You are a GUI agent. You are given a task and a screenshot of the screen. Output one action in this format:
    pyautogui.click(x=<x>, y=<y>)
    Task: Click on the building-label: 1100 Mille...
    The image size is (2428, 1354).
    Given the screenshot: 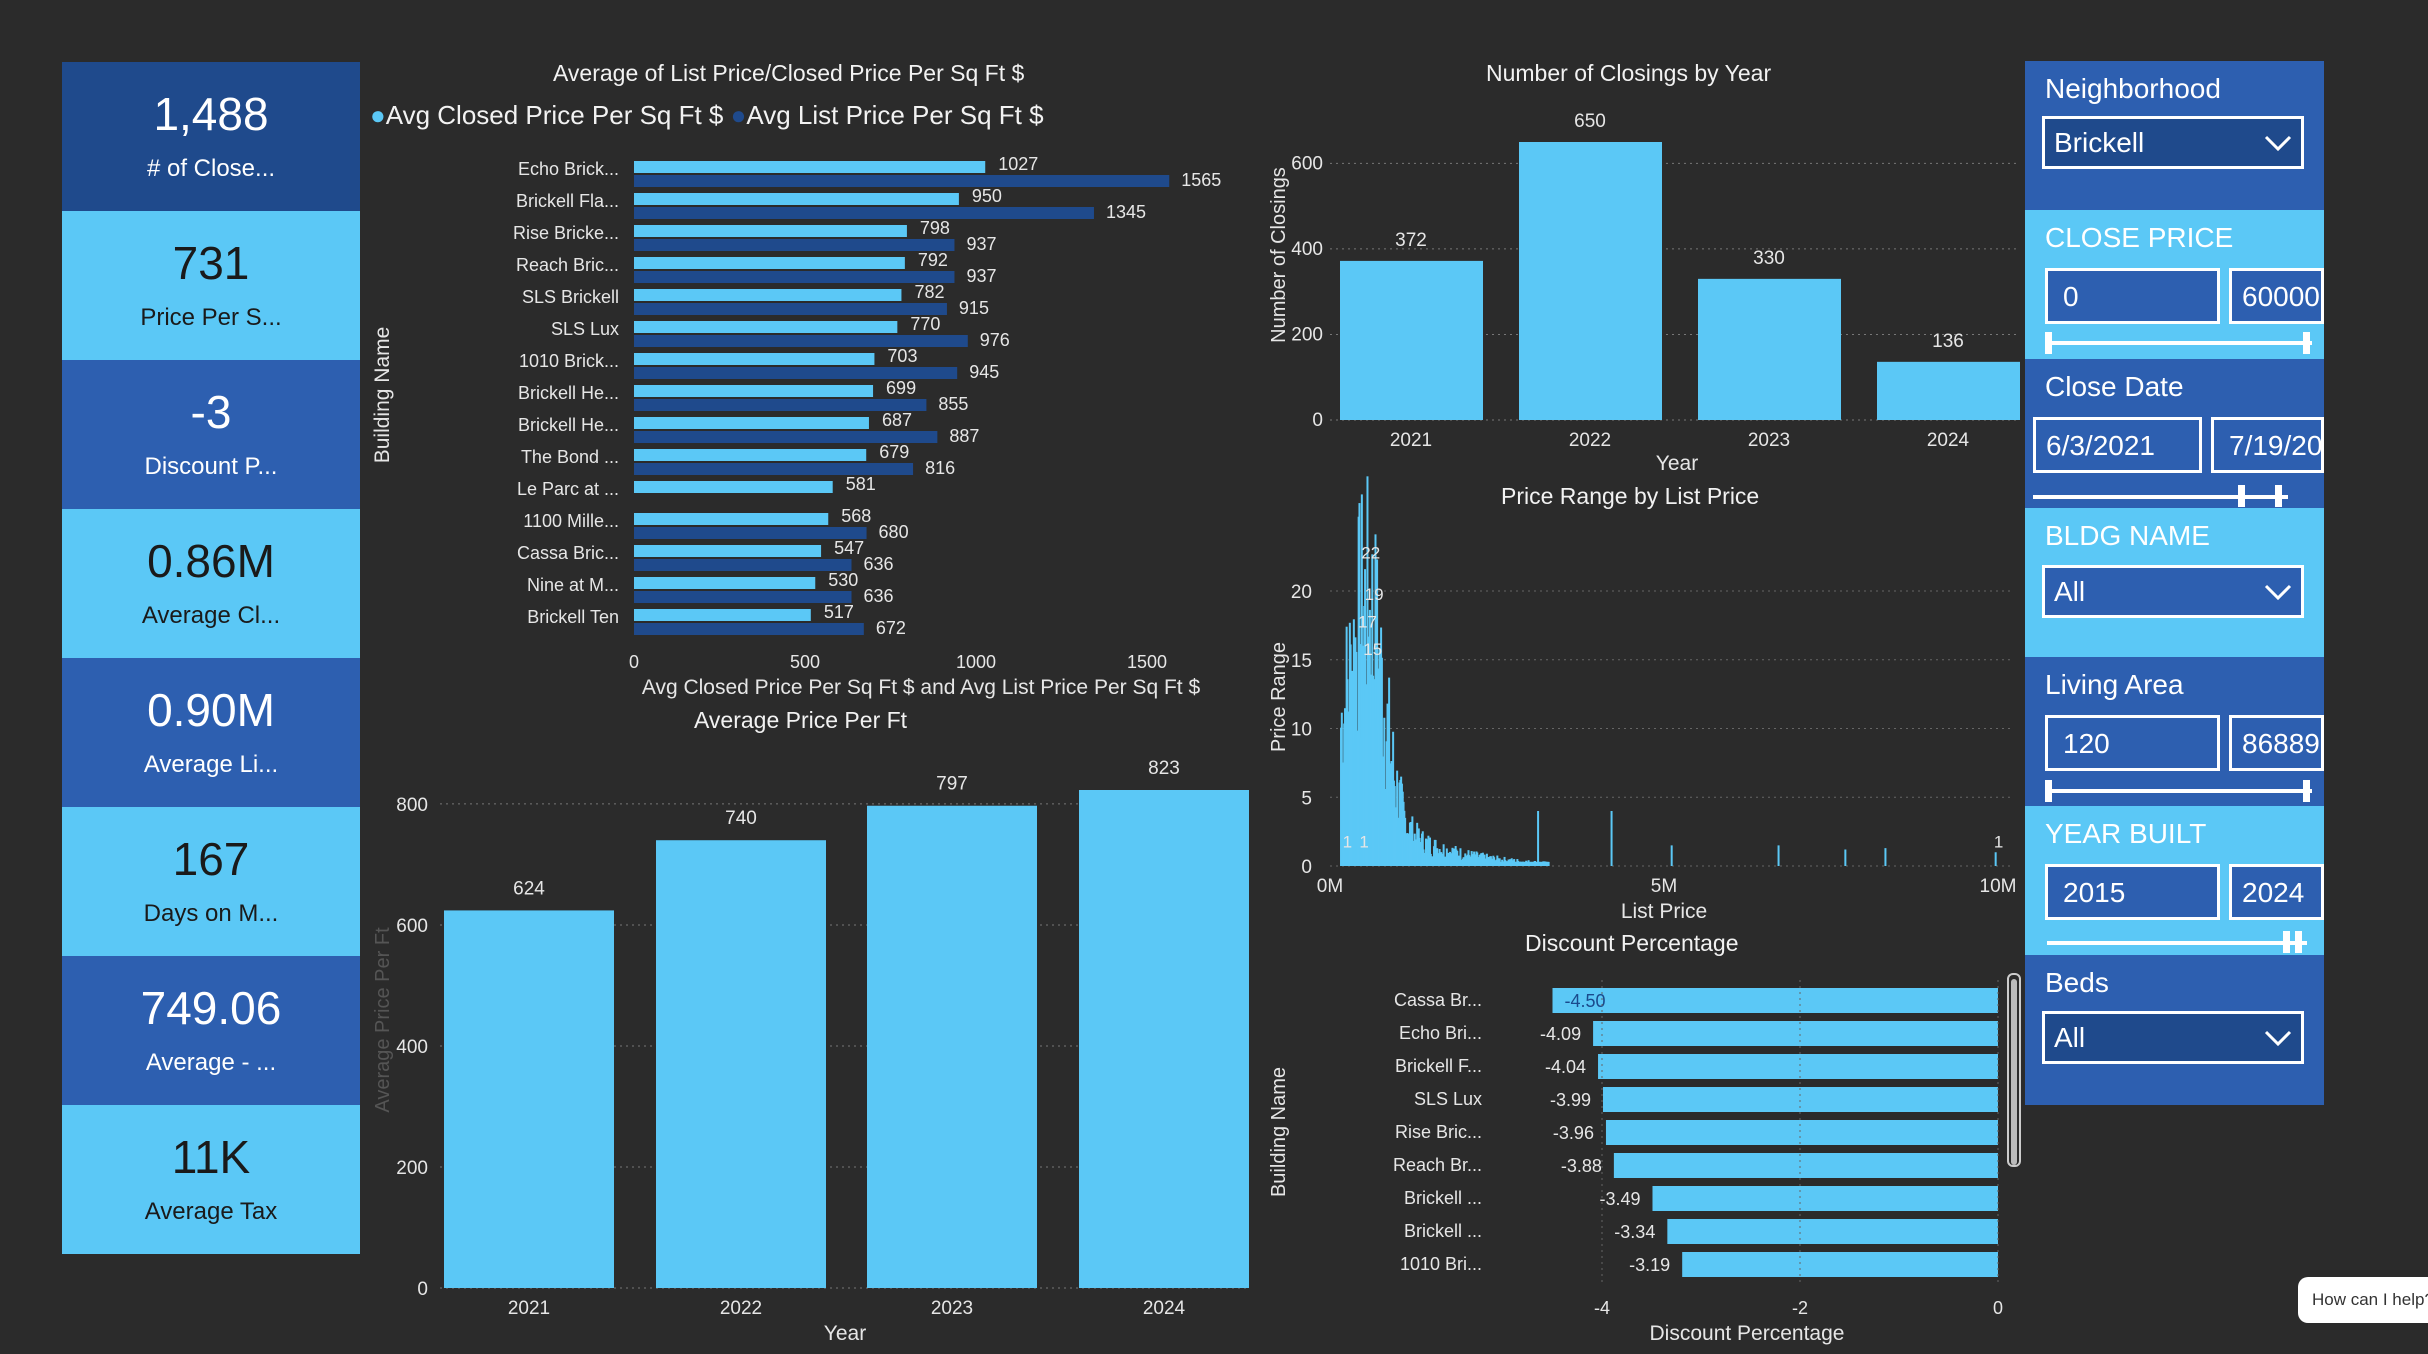 What is the action you would take?
    pyautogui.click(x=571, y=521)
    